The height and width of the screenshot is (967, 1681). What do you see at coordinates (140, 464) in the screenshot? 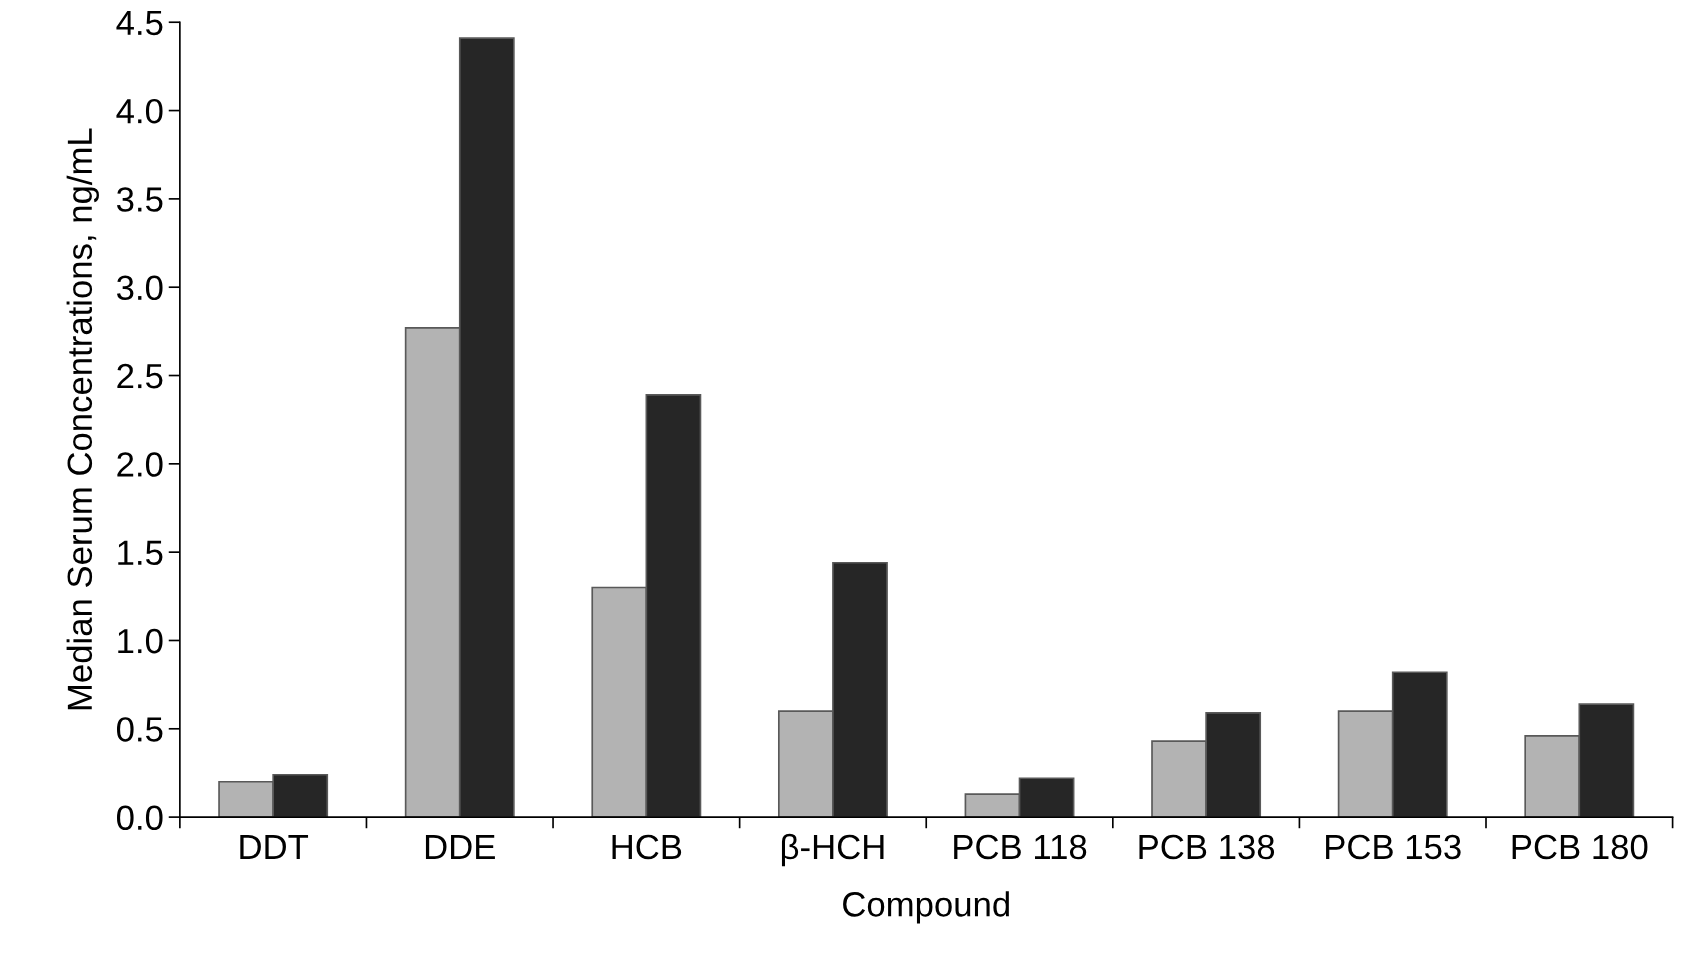
I see `y-tick-label: 2.0` at bounding box center [140, 464].